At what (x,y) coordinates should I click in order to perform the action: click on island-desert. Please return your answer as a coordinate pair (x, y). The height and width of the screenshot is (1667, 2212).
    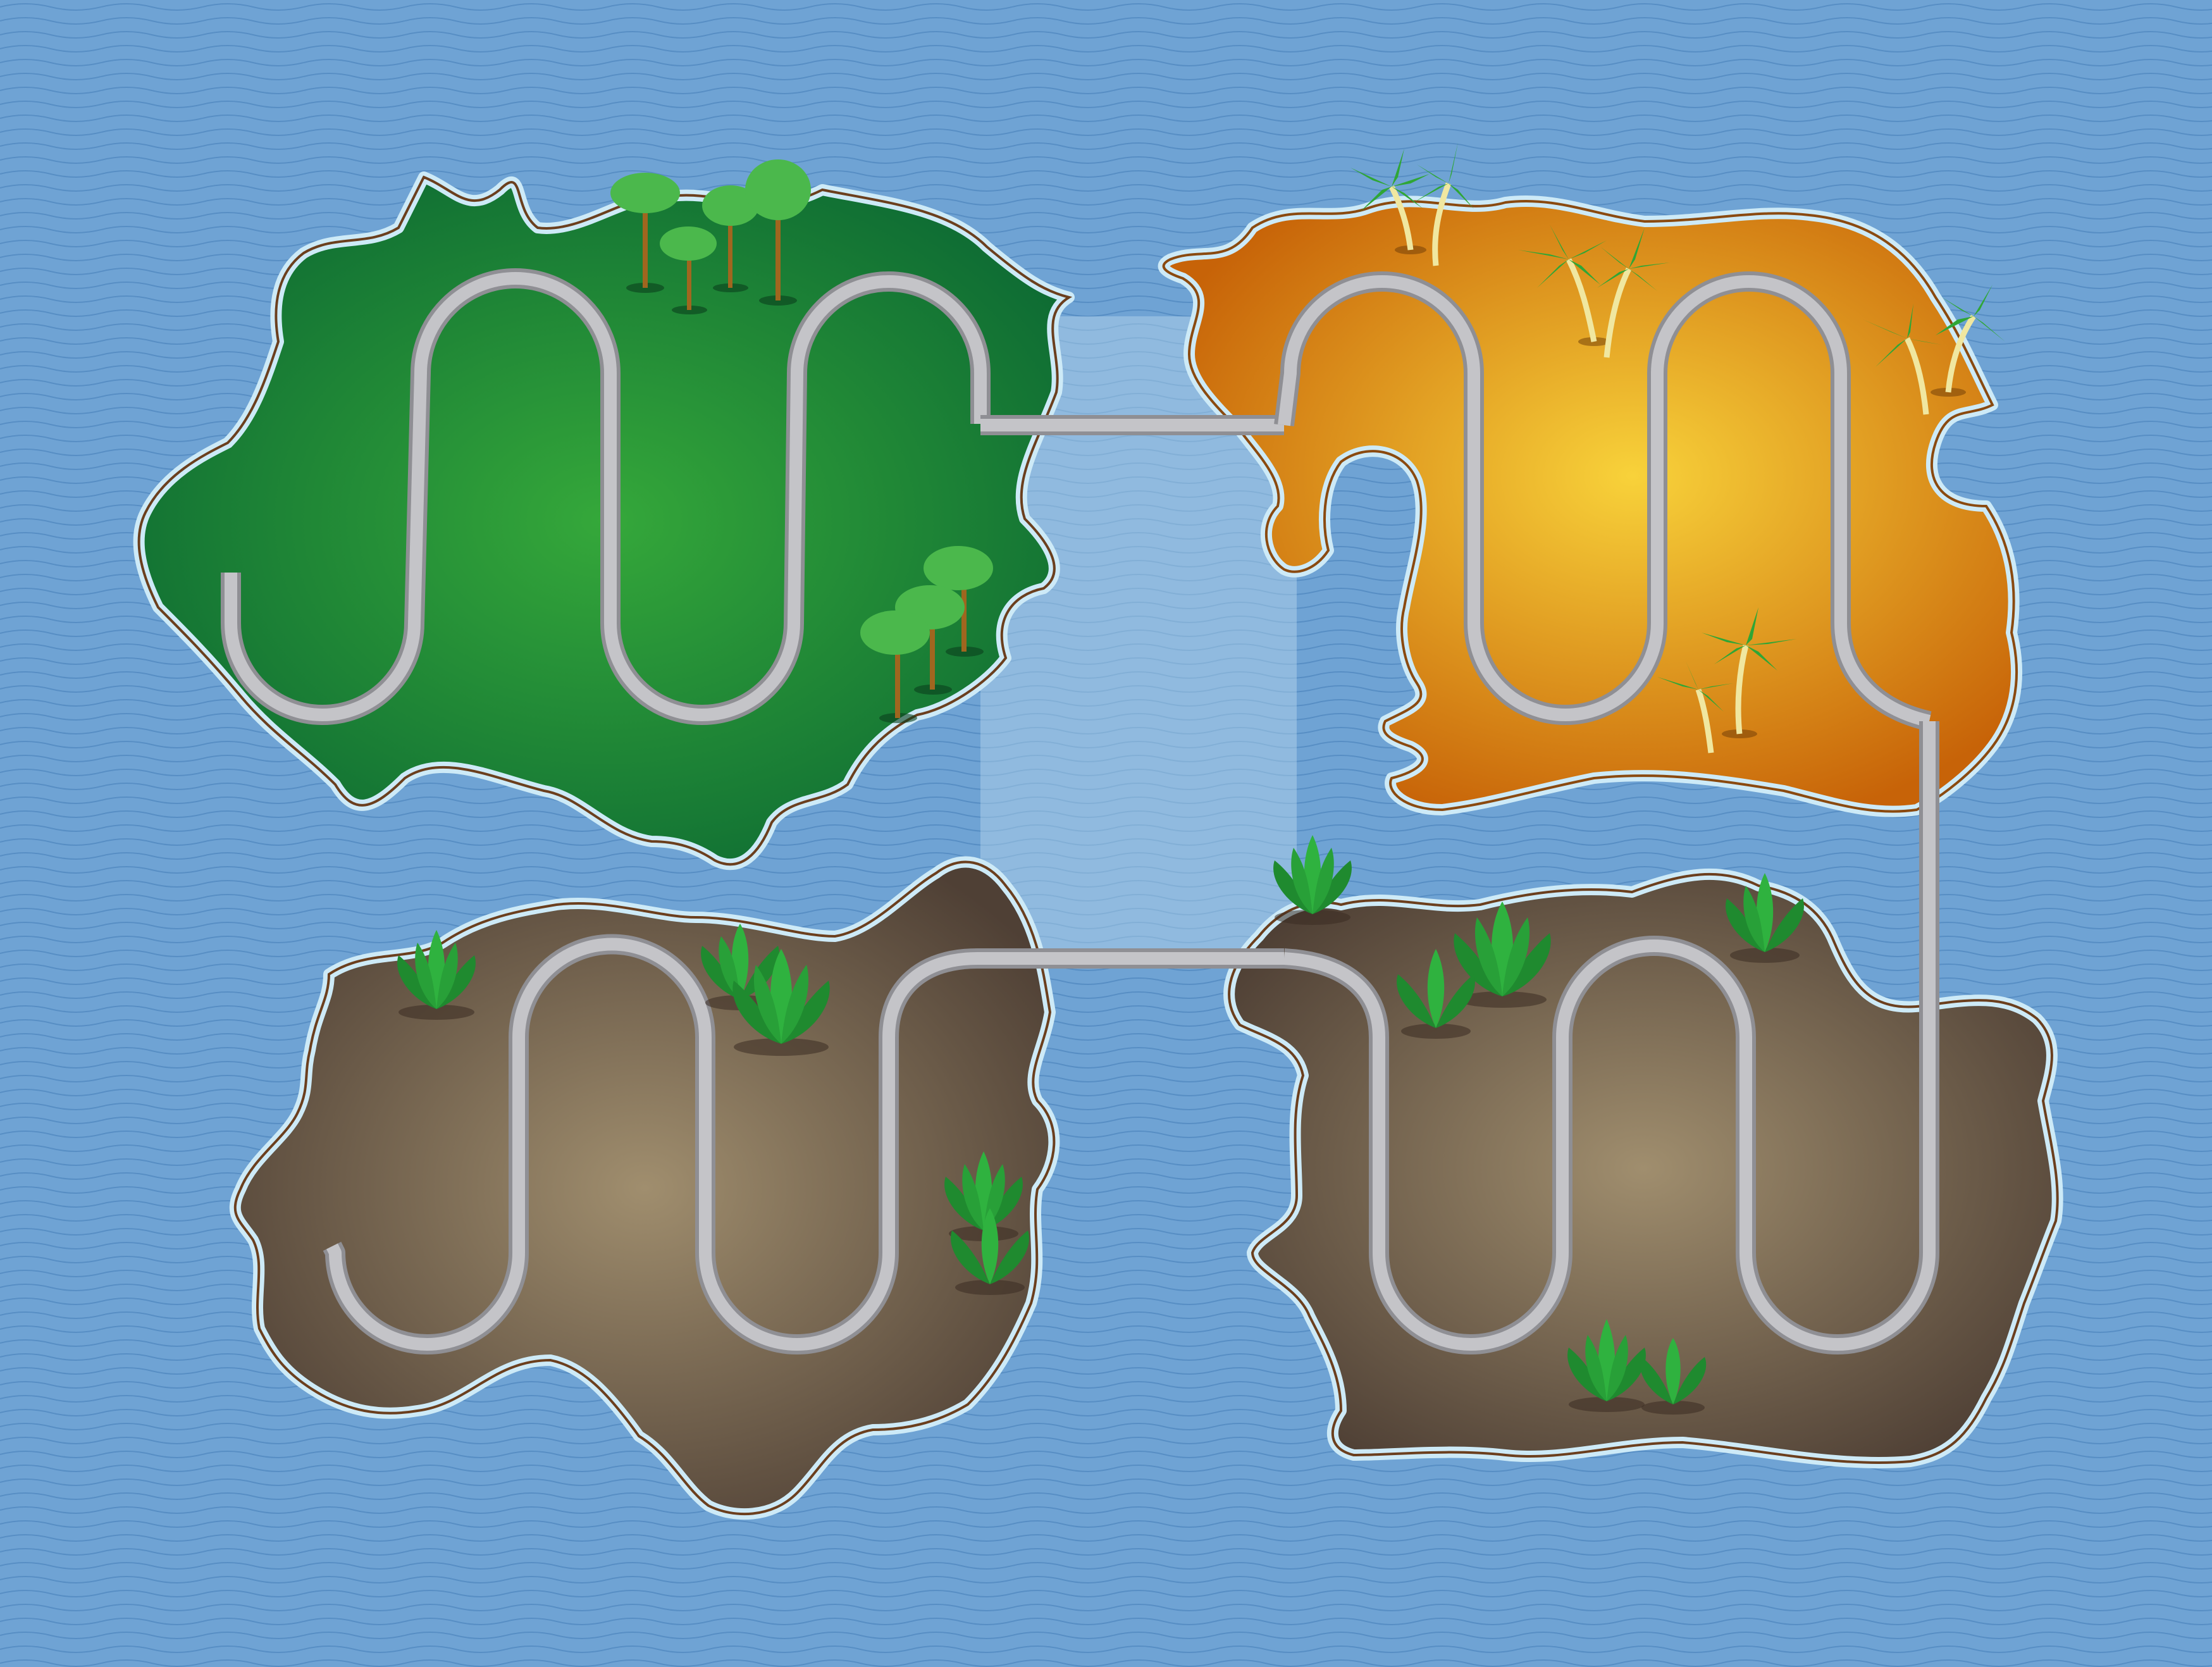
    Looking at the image, I should click on (1590, 506).